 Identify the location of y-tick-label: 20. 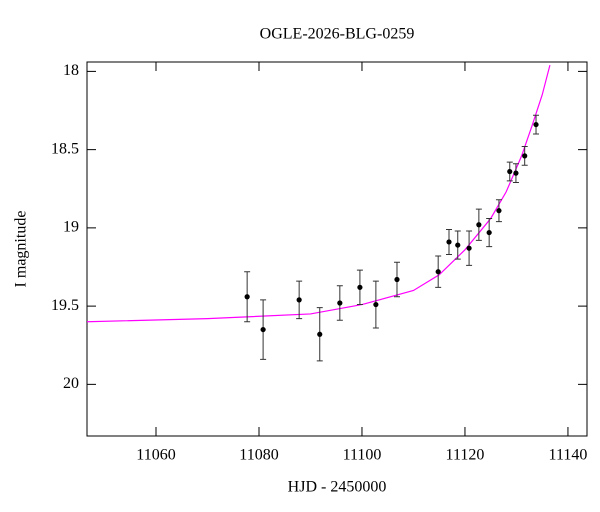
(71, 383).